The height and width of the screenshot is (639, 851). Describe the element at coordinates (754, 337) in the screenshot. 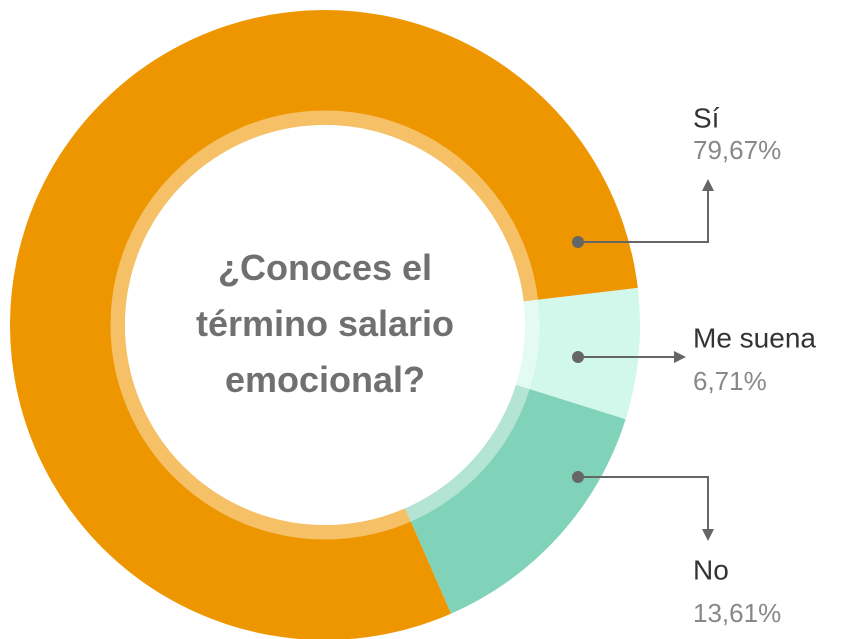

I see `slice-label: Me suena` at that location.